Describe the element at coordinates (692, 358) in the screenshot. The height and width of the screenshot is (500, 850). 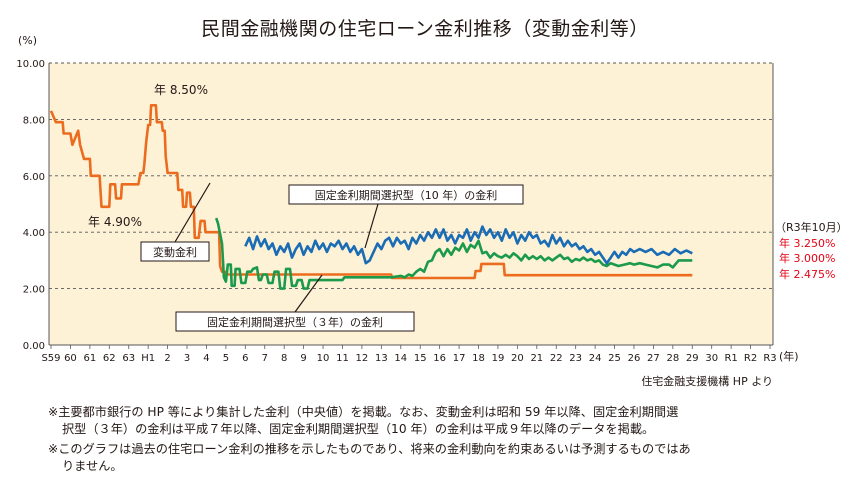
I see `x-tick-label: 29` at that location.